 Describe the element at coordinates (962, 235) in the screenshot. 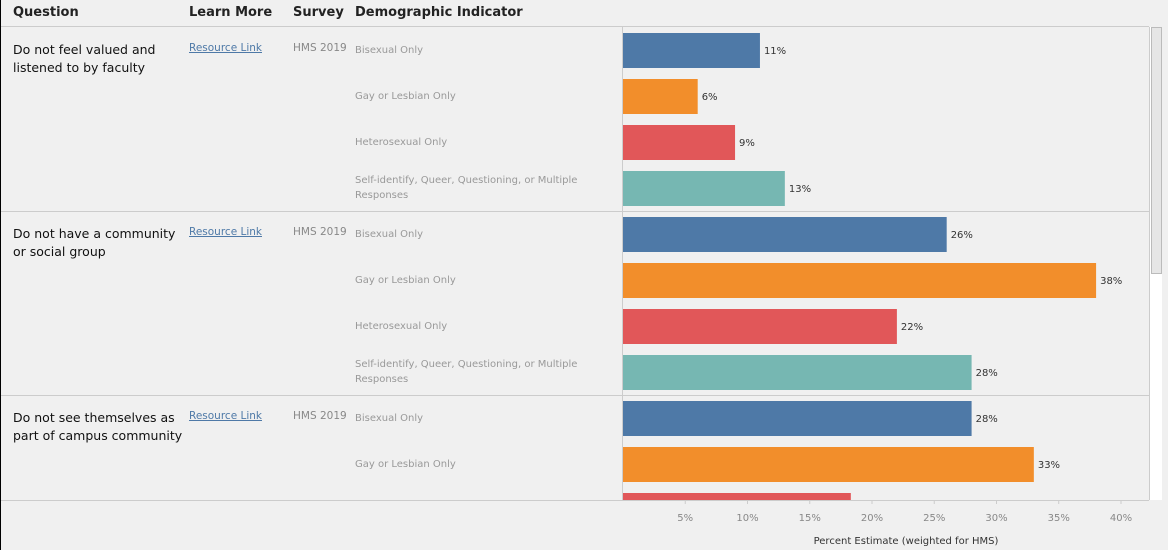

I see `value-label: 26%` at that location.